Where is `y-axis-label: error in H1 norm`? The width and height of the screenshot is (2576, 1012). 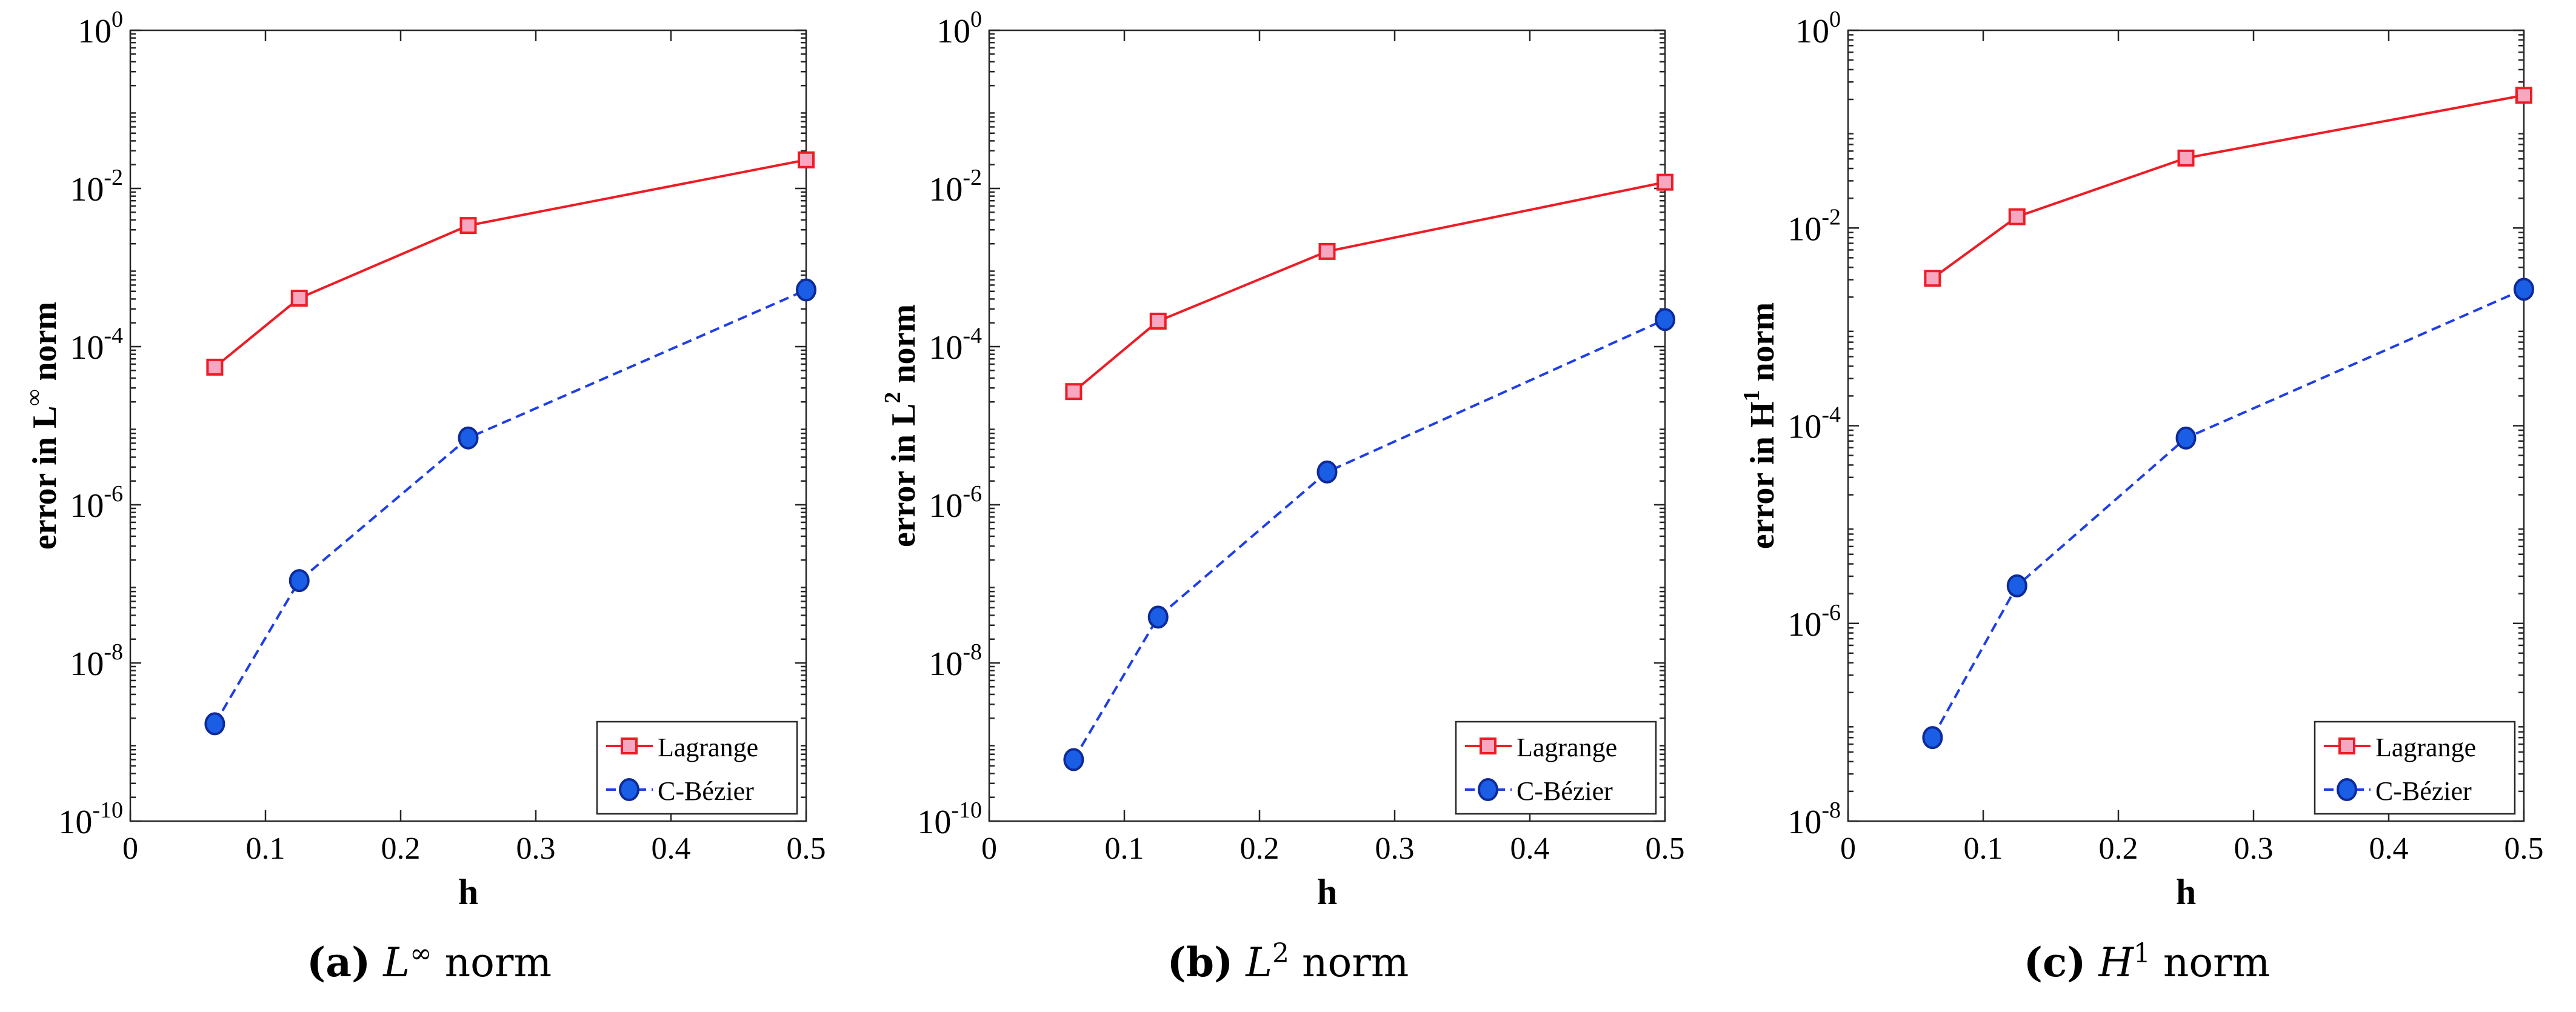
y-axis-label: error in H1 norm is located at coordinates (1760, 425).